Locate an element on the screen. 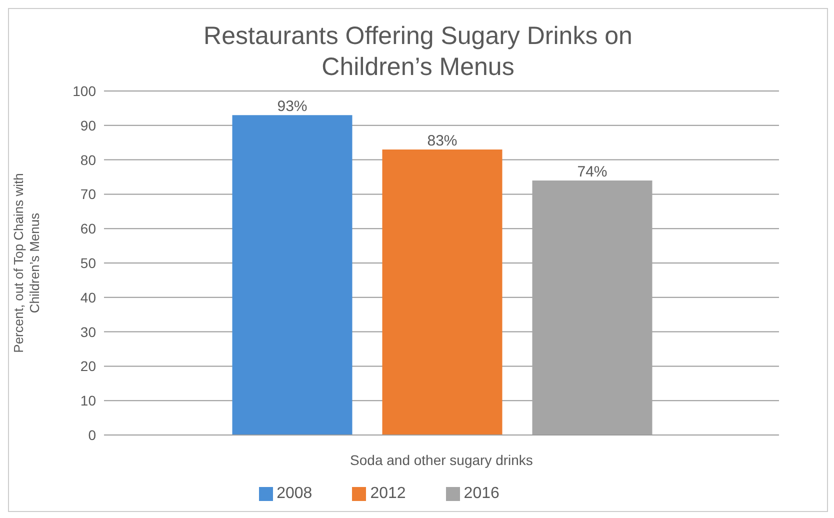  y-tick-label: 20 is located at coordinates (88, 366).